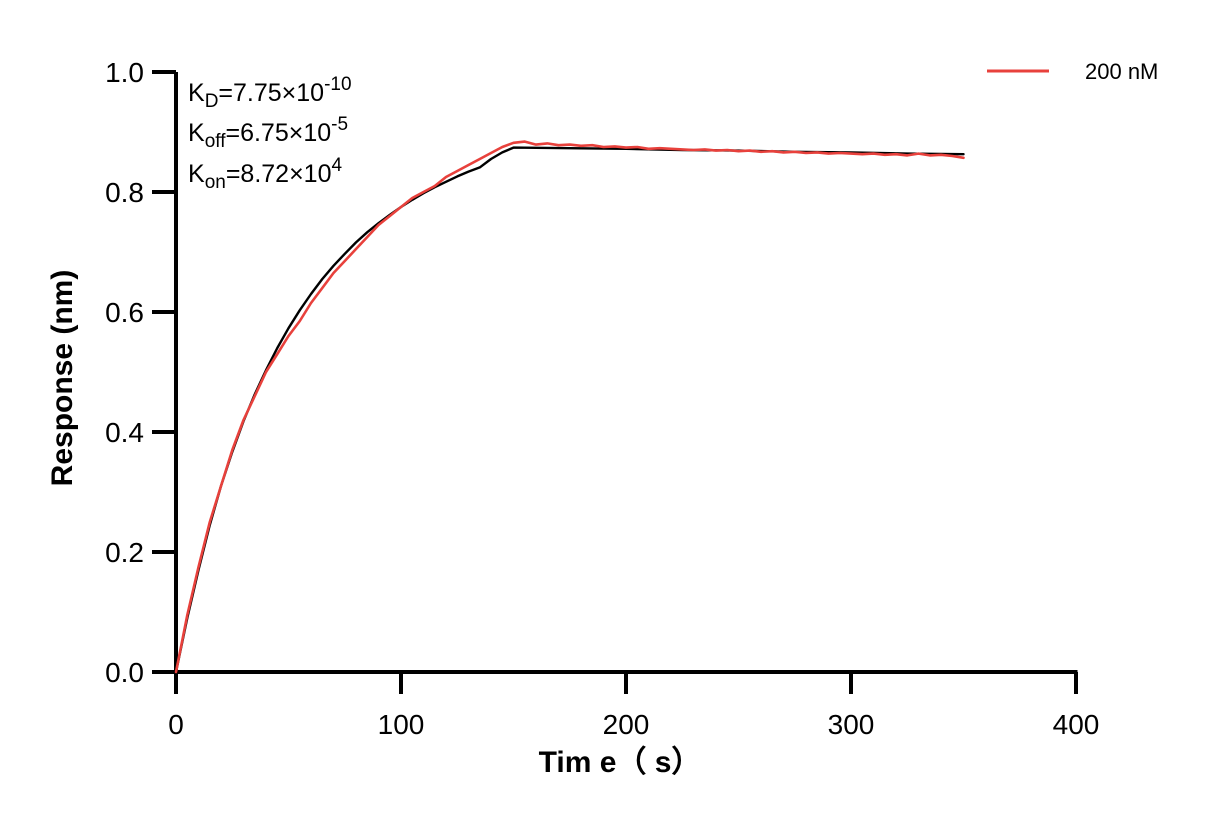 The height and width of the screenshot is (825, 1212). I want to click on y-axis-title: Response (nm), so click(62, 378).